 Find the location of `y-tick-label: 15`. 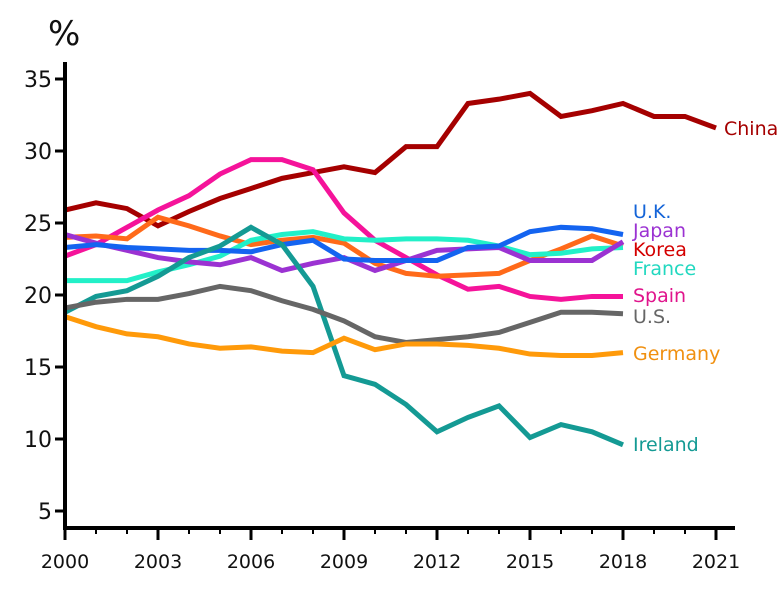

y-tick-label: 15 is located at coordinates (38, 368).